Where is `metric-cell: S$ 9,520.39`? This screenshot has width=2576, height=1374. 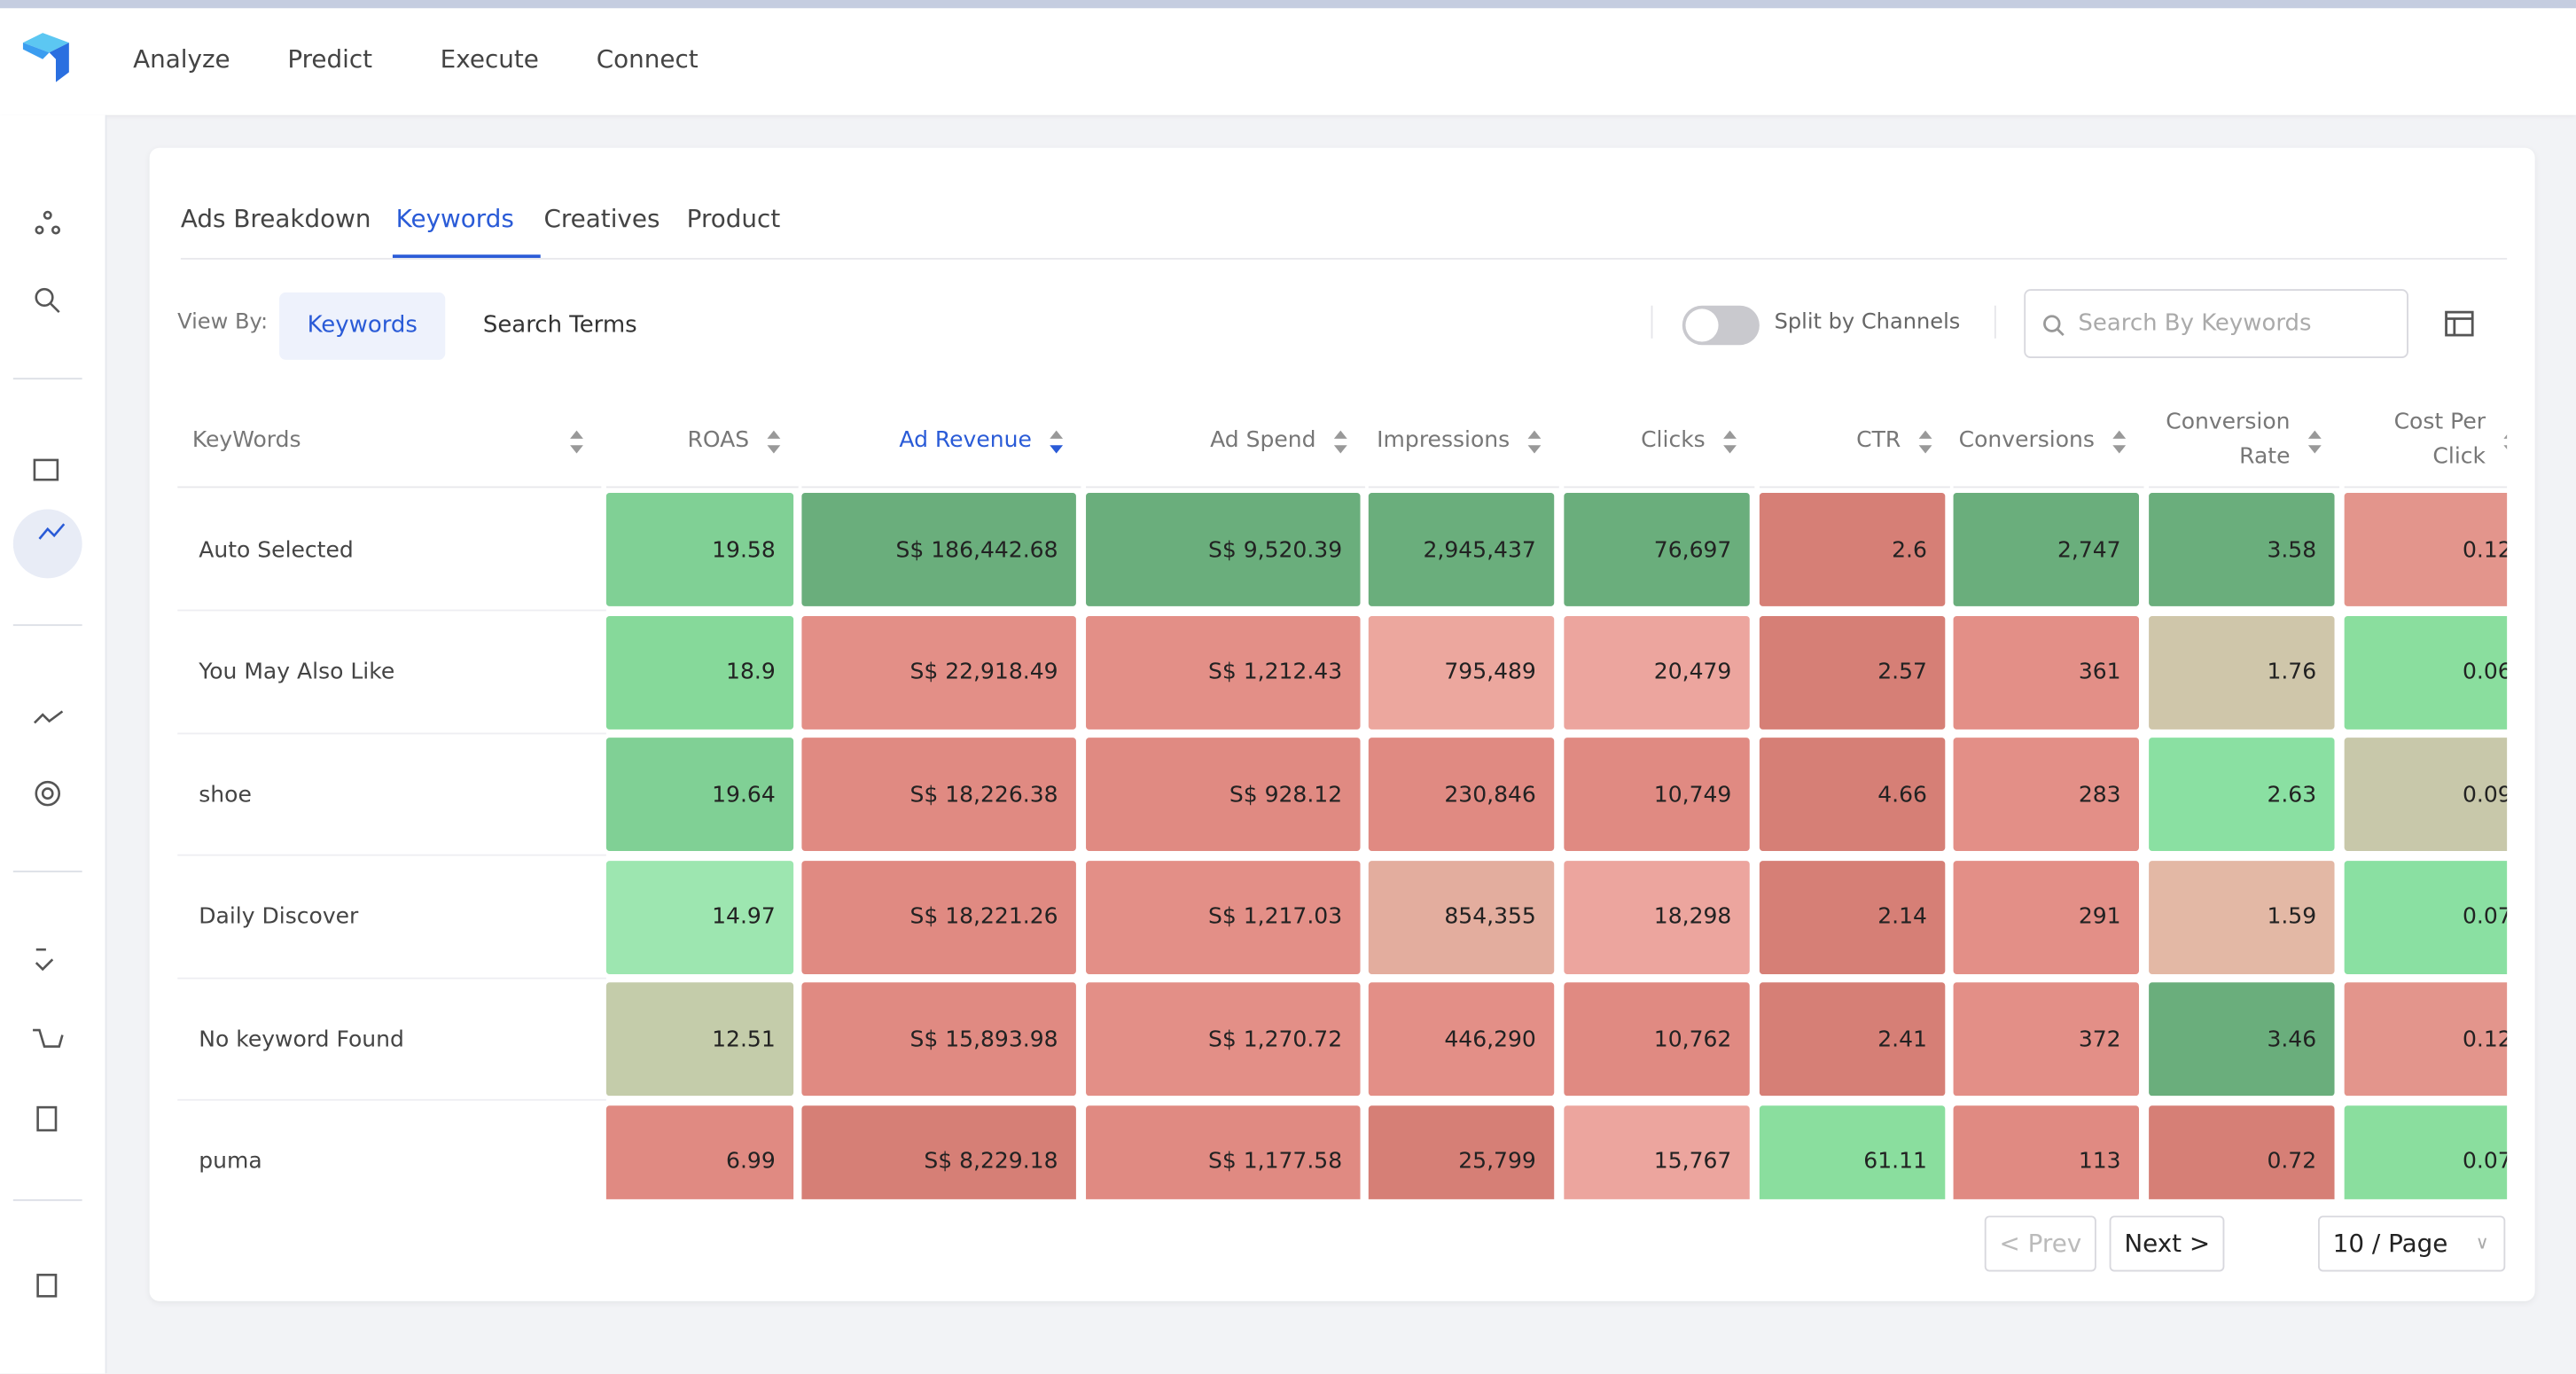 metric-cell: S$ 9,520.39 is located at coordinates (1223, 549).